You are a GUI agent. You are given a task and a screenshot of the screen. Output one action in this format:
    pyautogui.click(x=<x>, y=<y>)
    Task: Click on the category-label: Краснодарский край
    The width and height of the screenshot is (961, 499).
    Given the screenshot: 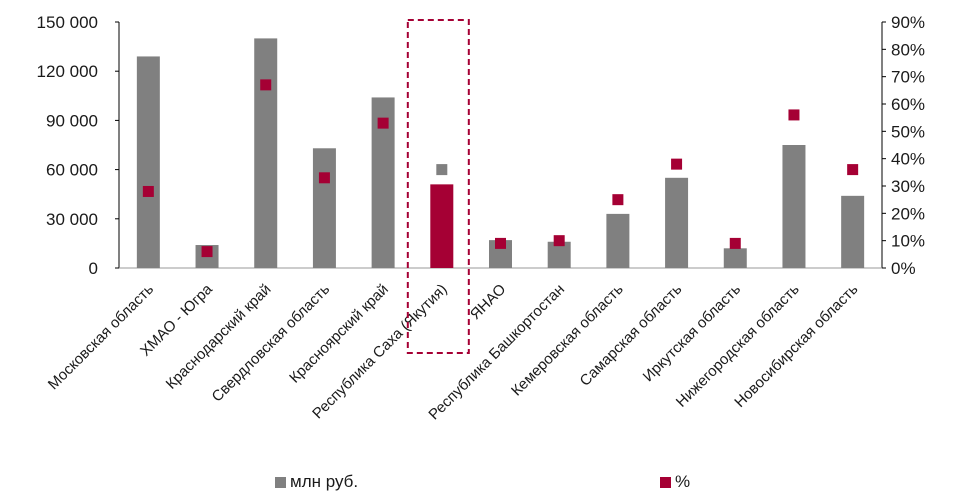 What is the action you would take?
    pyautogui.click(x=219, y=337)
    